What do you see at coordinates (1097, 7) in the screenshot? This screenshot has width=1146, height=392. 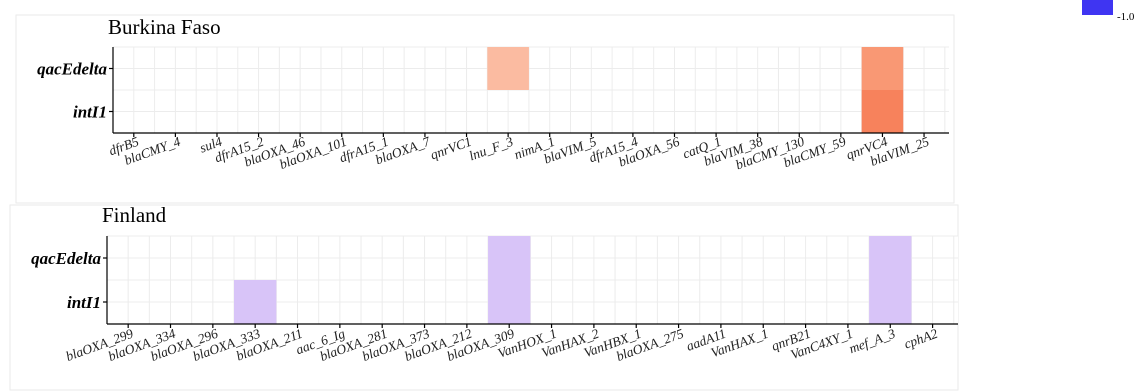 I see `legend-swatch` at bounding box center [1097, 7].